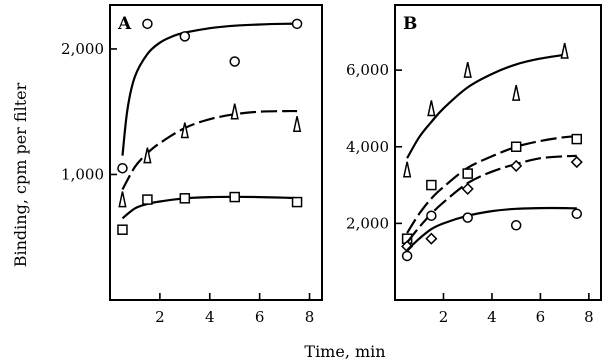 The height and width of the screenshot is (364, 608). I want to click on y-axis-title-group: Binding, cpm per filter, so click(20, 174).